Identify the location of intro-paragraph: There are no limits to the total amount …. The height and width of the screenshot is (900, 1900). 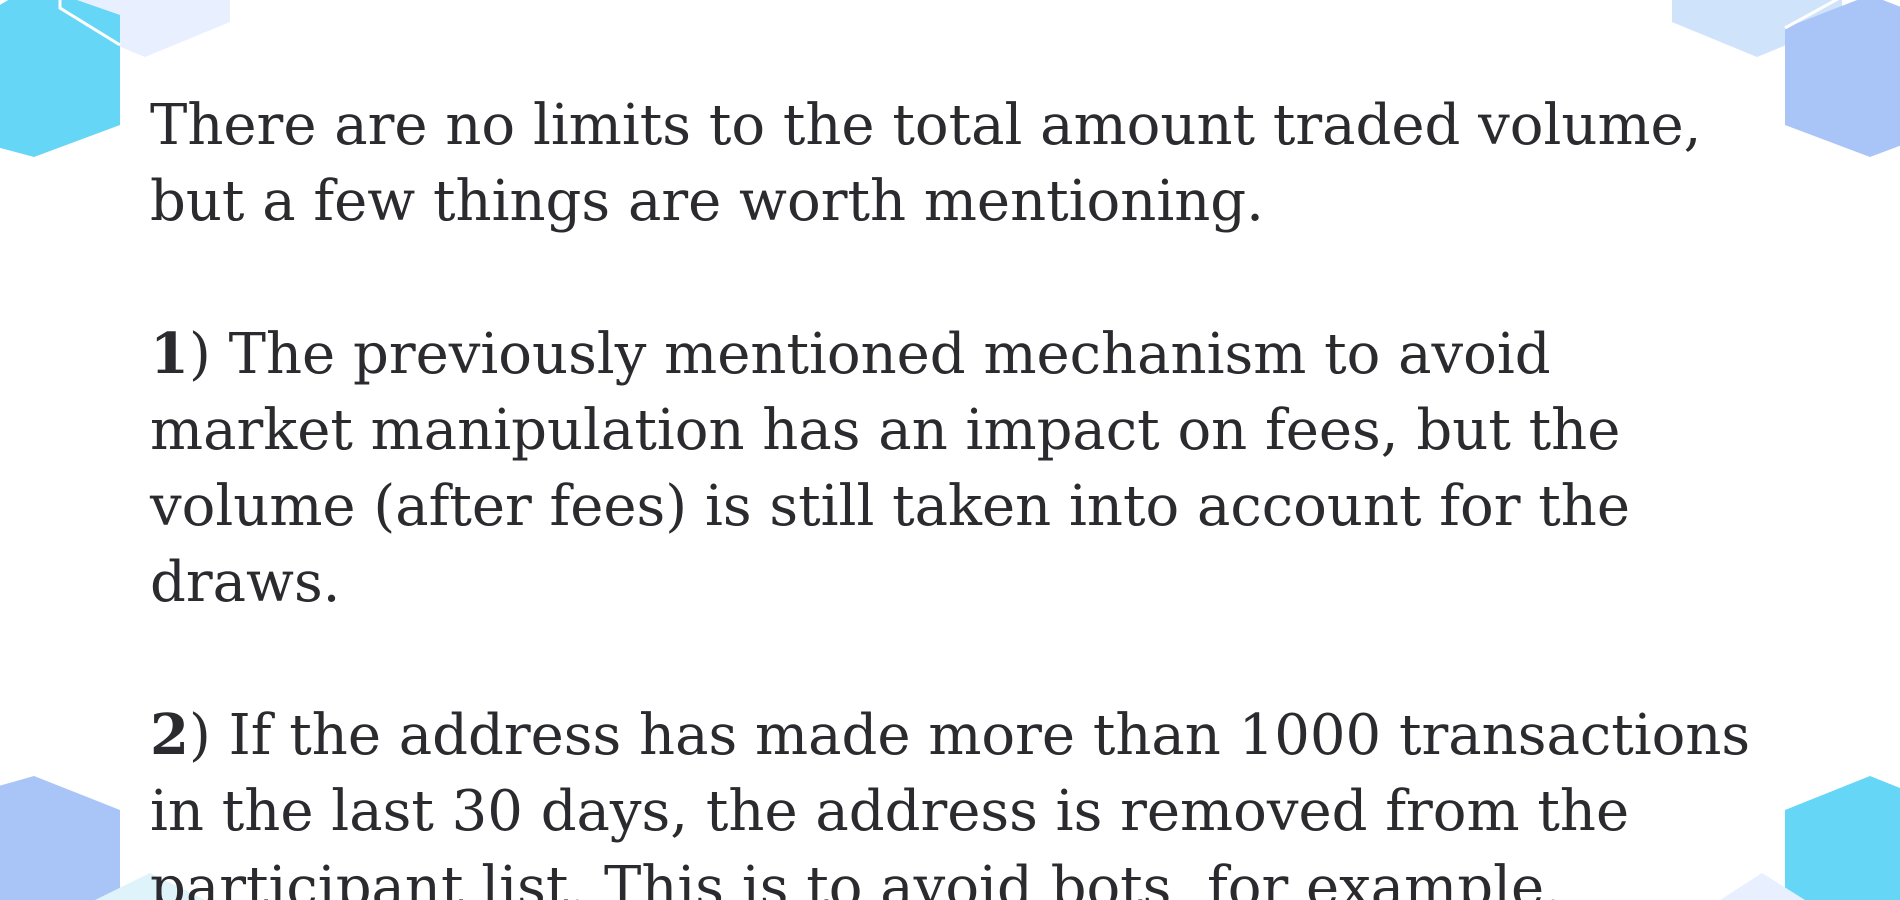
(926, 163).